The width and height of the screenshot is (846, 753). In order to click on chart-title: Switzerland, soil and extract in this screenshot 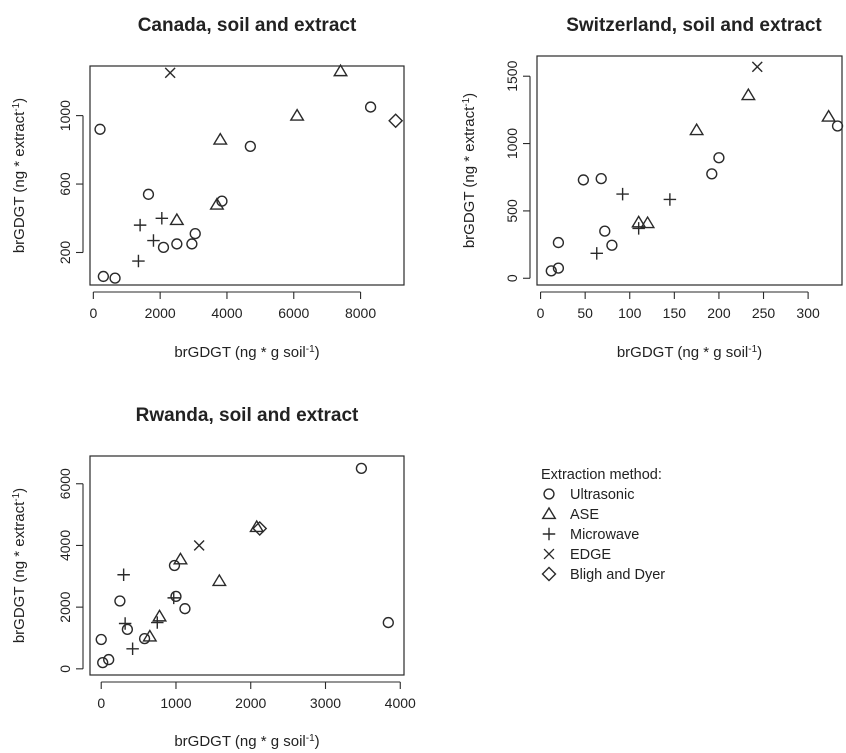, I will do `click(694, 25)`.